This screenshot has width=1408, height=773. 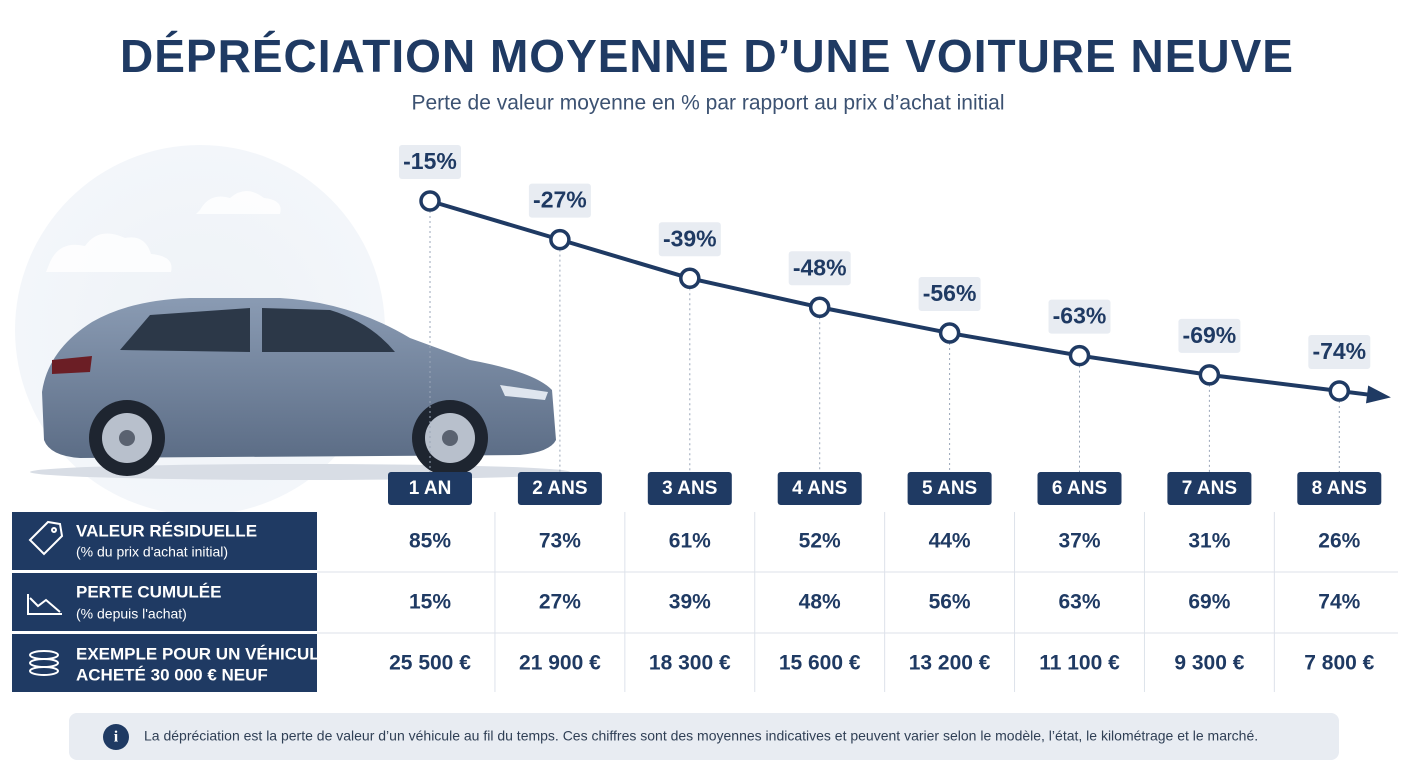 I want to click on value-label: -15%, so click(x=430, y=161).